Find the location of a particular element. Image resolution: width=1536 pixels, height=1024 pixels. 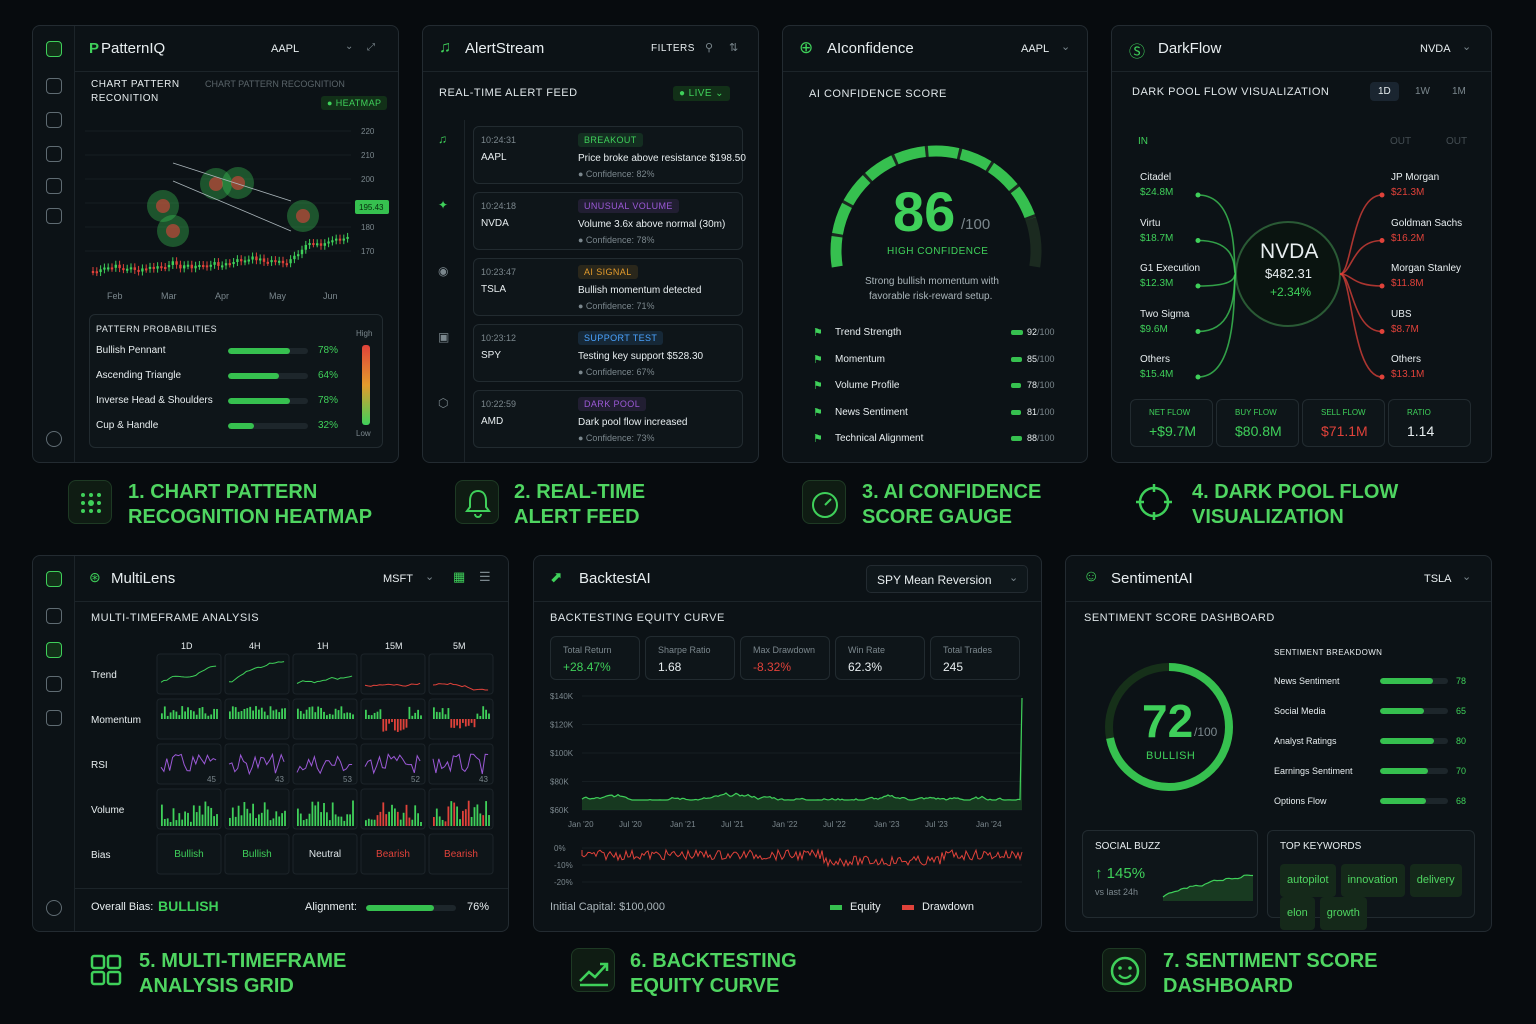

inflow-name: Citadel is located at coordinates (1156, 177).